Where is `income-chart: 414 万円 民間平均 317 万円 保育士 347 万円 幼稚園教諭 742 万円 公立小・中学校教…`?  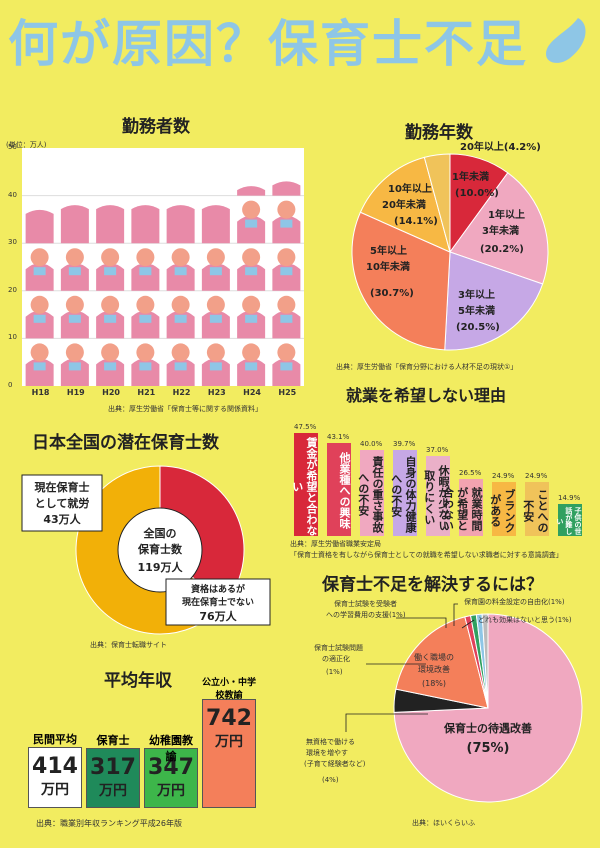 income-chart: 414 万円 民間平均 317 万円 保育士 347 万円 幼稚園教諭 742 万円 公立小・中学校教… is located at coordinates (148, 743).